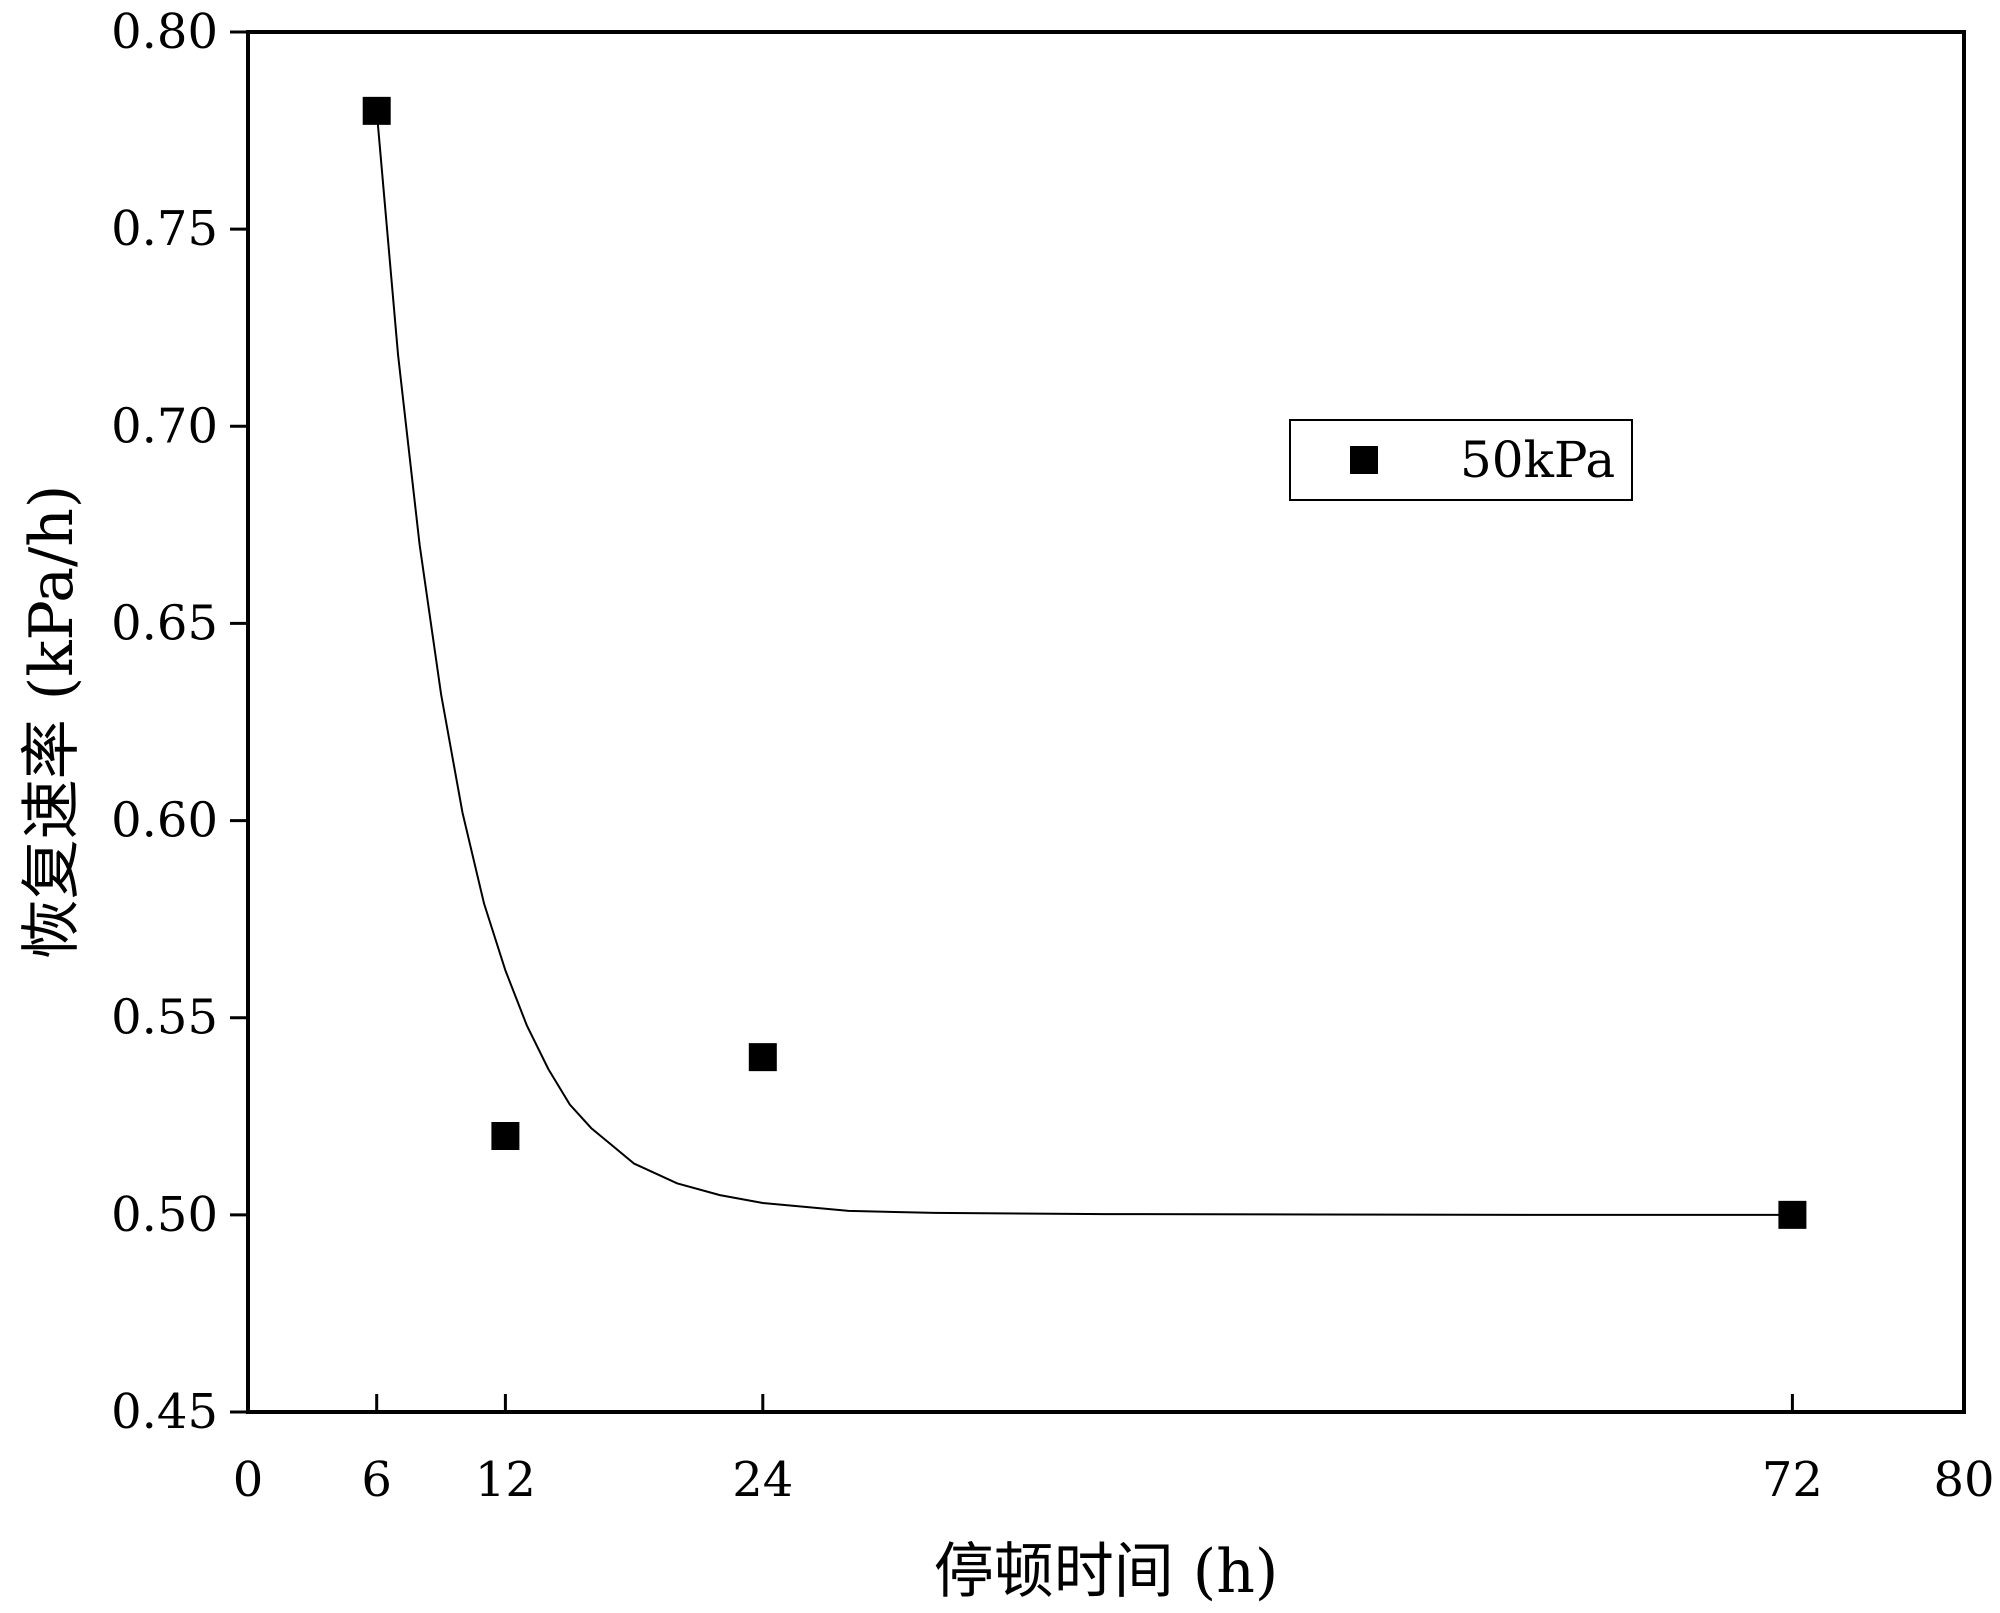  What do you see at coordinates (179, 722) in the screenshot?
I see `y-axis-ticks: 0.45 0.50 0.55 0.60 0.65 0.70 0.75 0.80` at bounding box center [179, 722].